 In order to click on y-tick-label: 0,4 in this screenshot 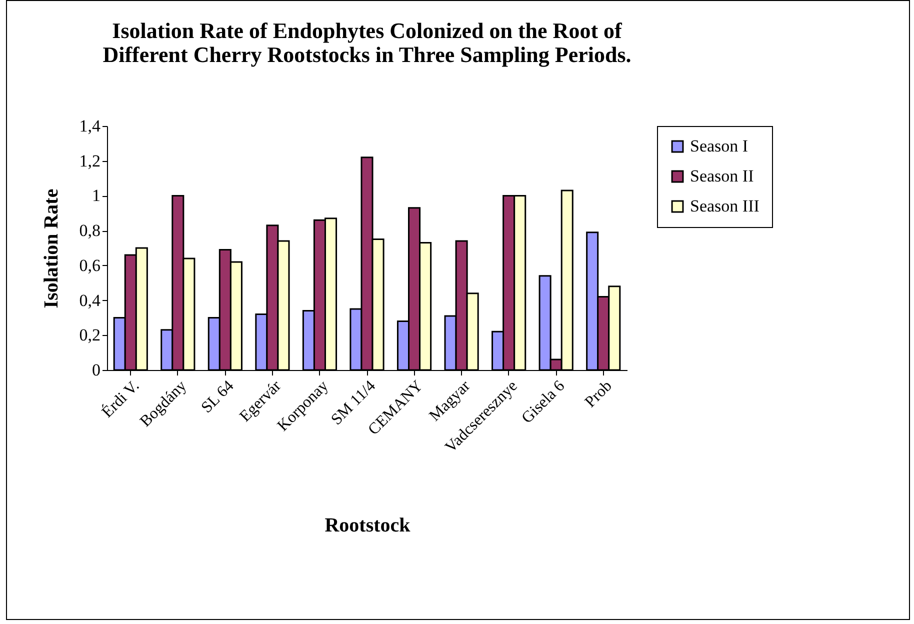, I will do `click(90, 300)`.